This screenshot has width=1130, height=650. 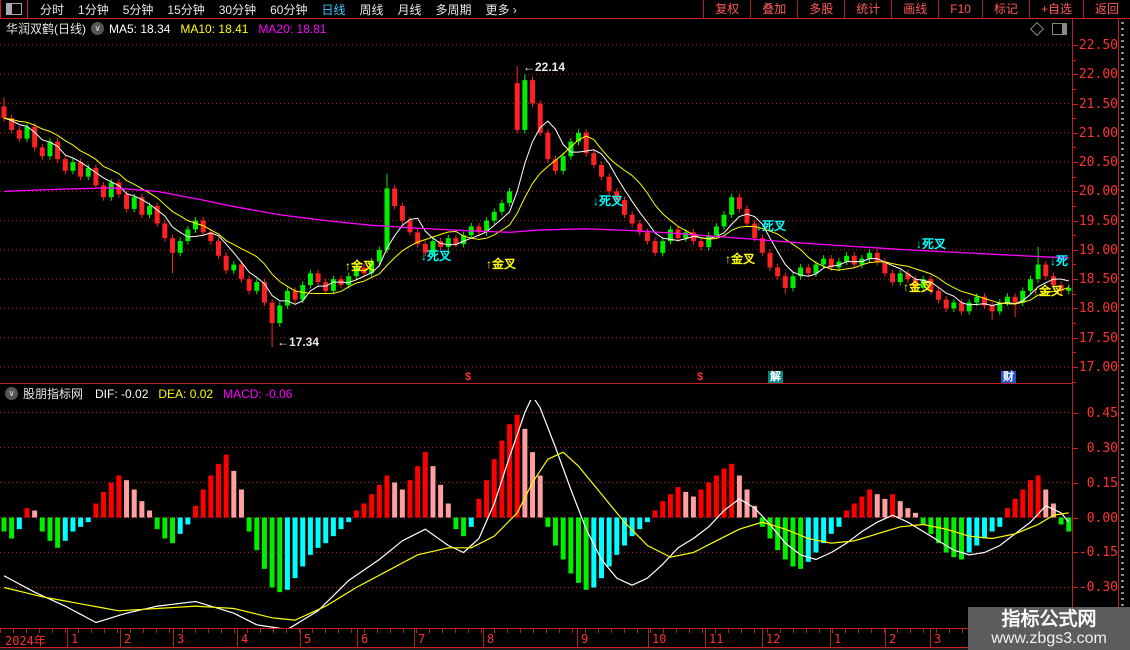 I want to click on month-label: 4, so click(x=245, y=639).